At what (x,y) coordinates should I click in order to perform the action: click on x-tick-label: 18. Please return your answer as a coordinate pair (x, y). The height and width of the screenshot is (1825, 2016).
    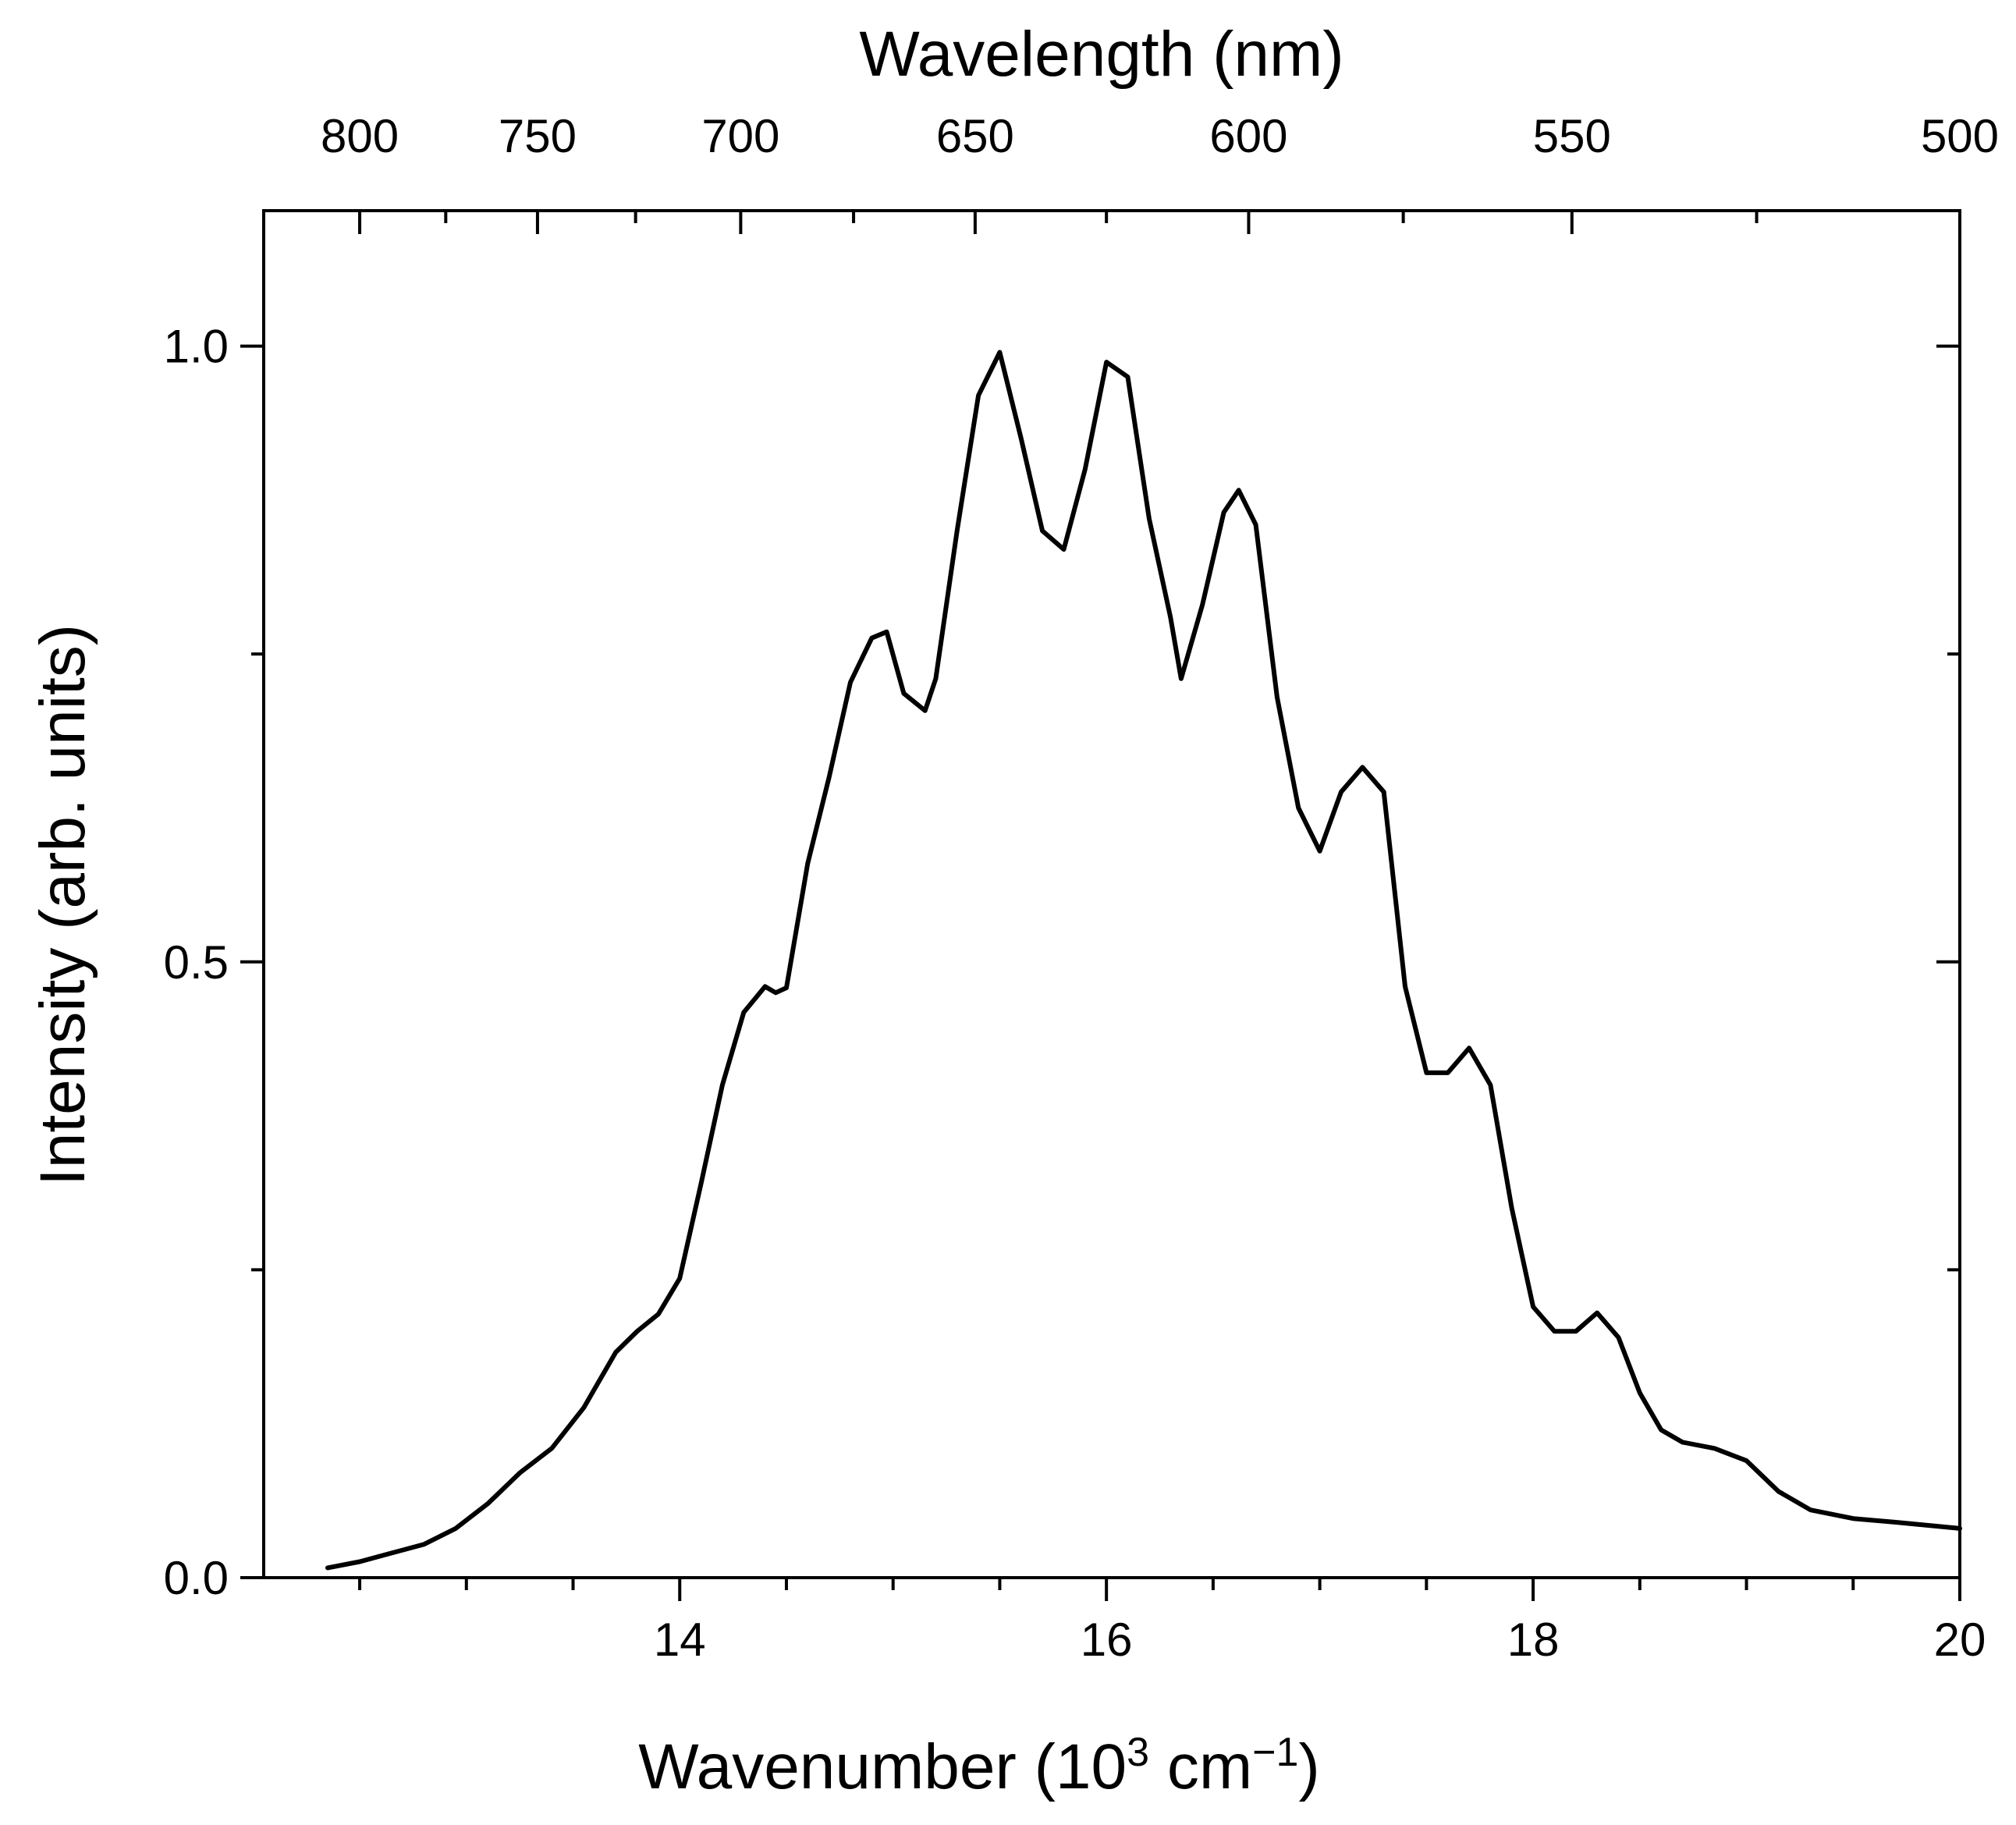
    Looking at the image, I should click on (1533, 1640).